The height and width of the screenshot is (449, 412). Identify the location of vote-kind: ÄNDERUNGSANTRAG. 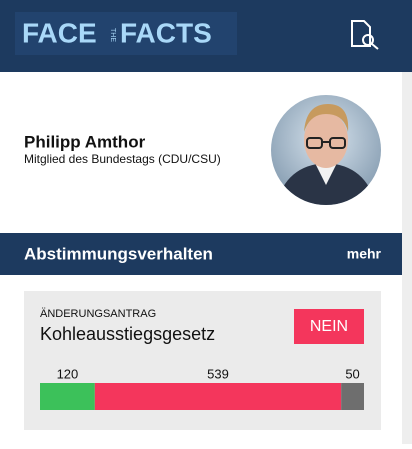
(98, 314).